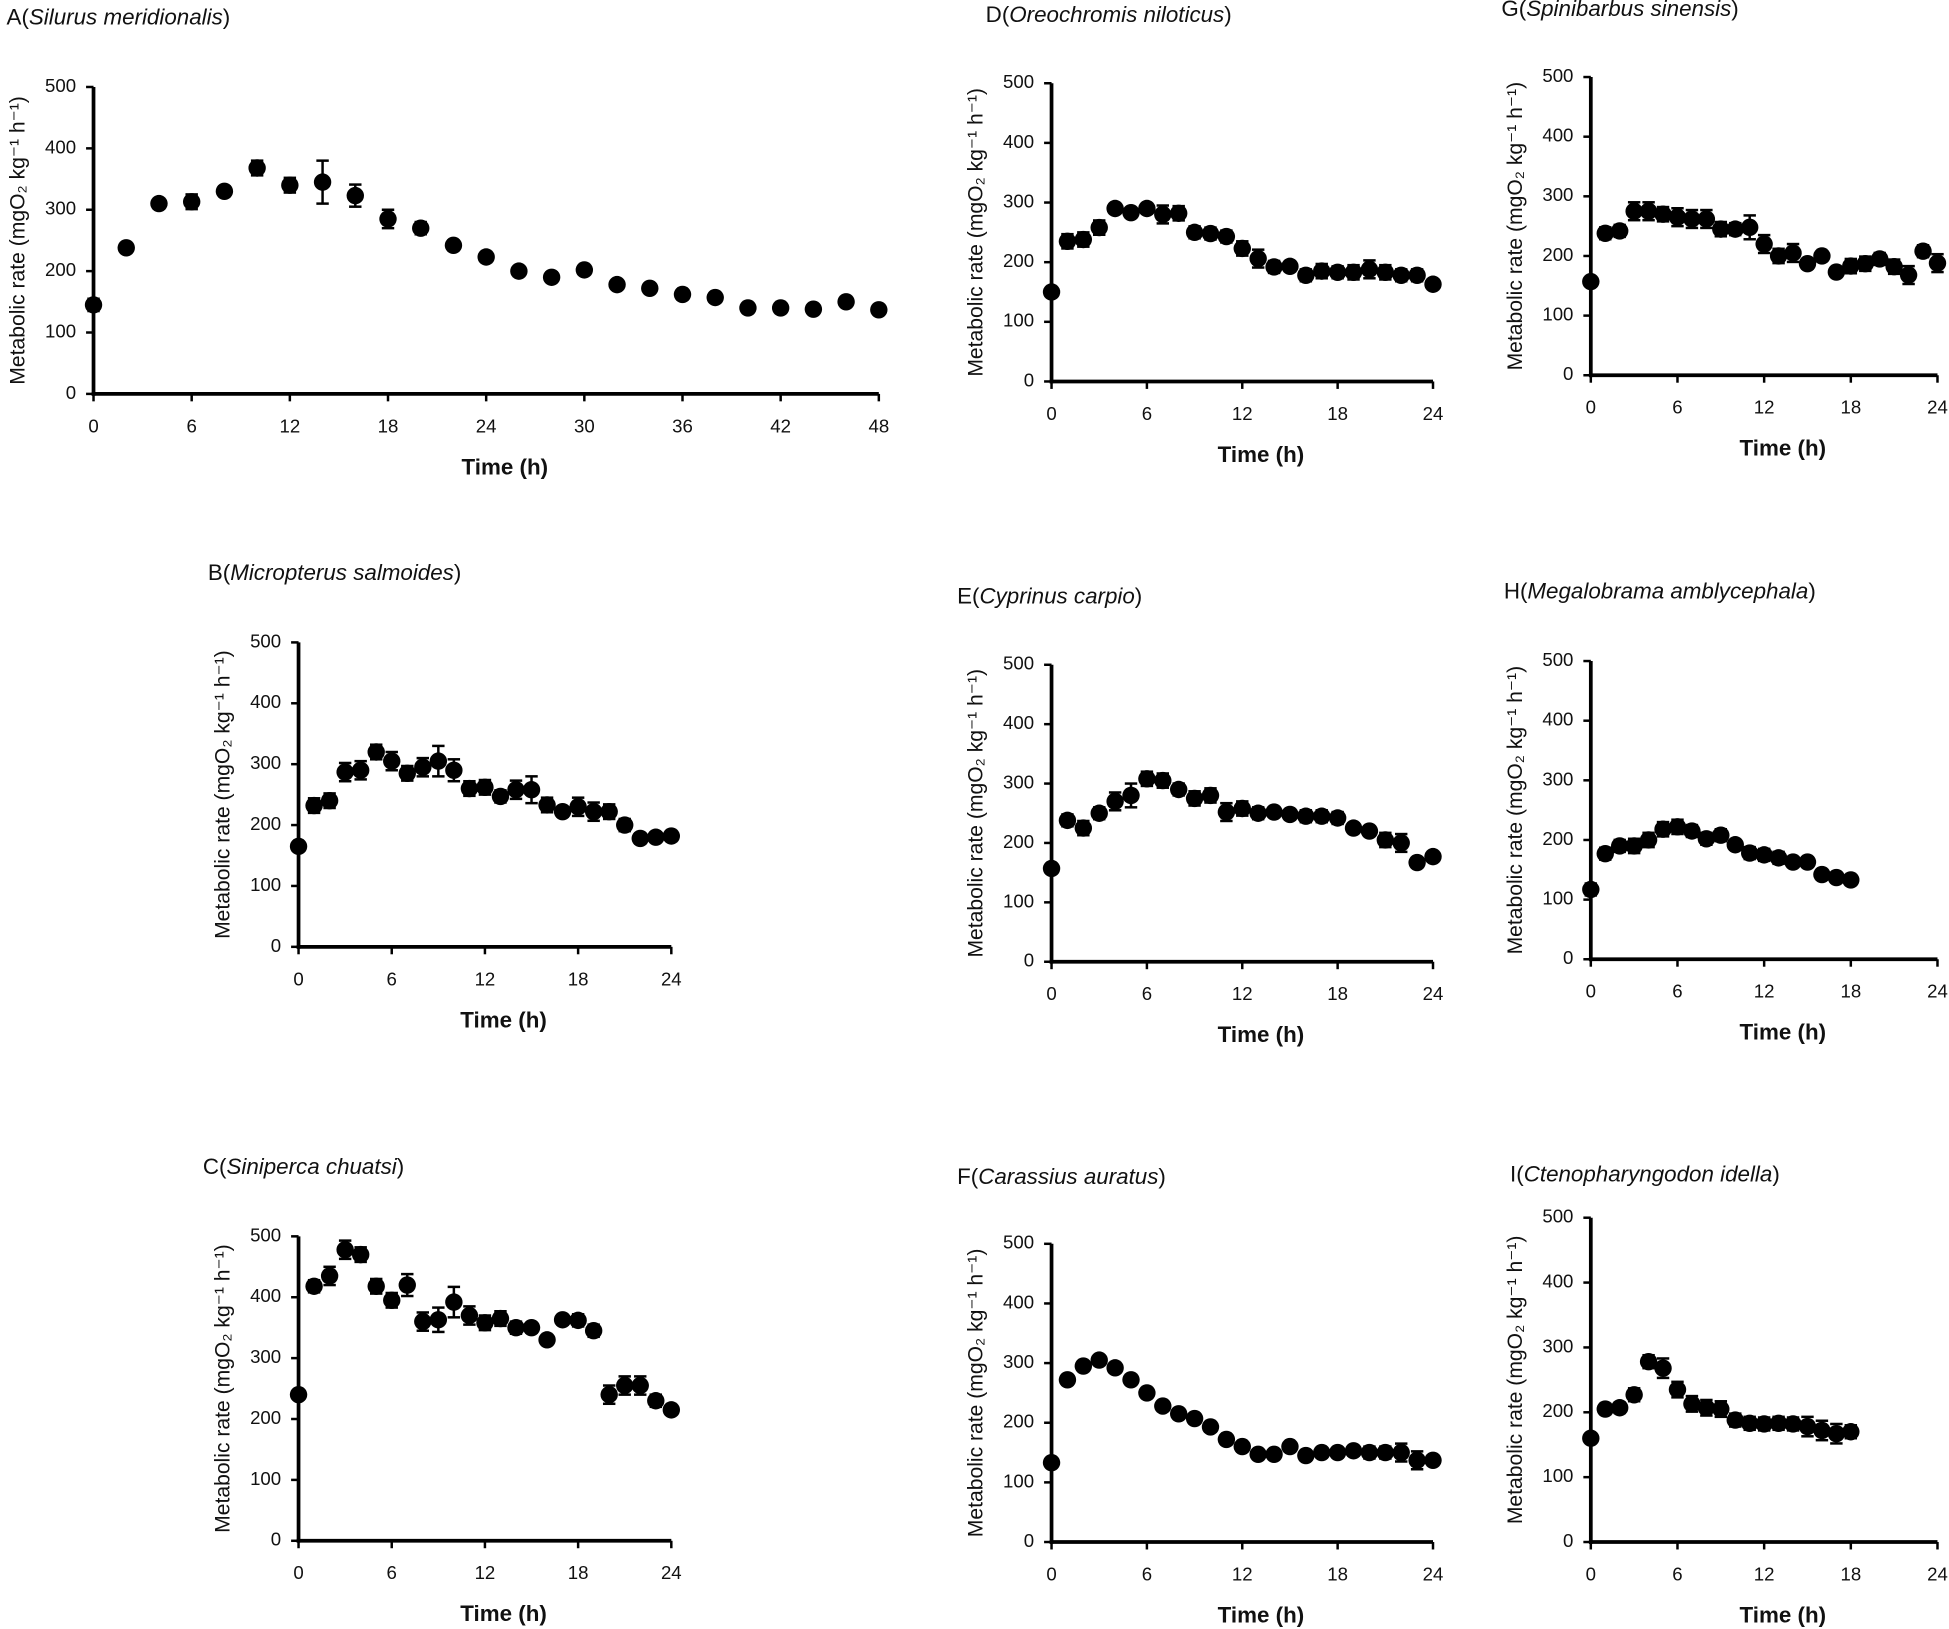  Describe the element at coordinates (780, 425) in the screenshot. I see `x-tick-label: 42` at that location.